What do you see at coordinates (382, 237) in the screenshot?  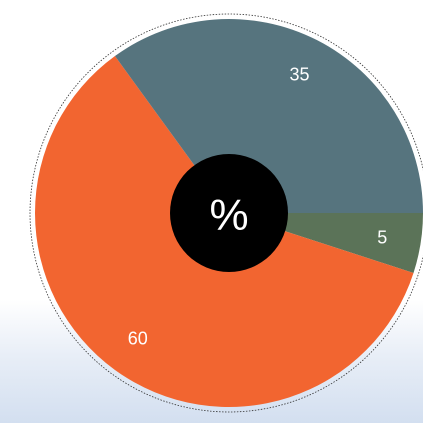 I see `slice-label-5: 5` at bounding box center [382, 237].